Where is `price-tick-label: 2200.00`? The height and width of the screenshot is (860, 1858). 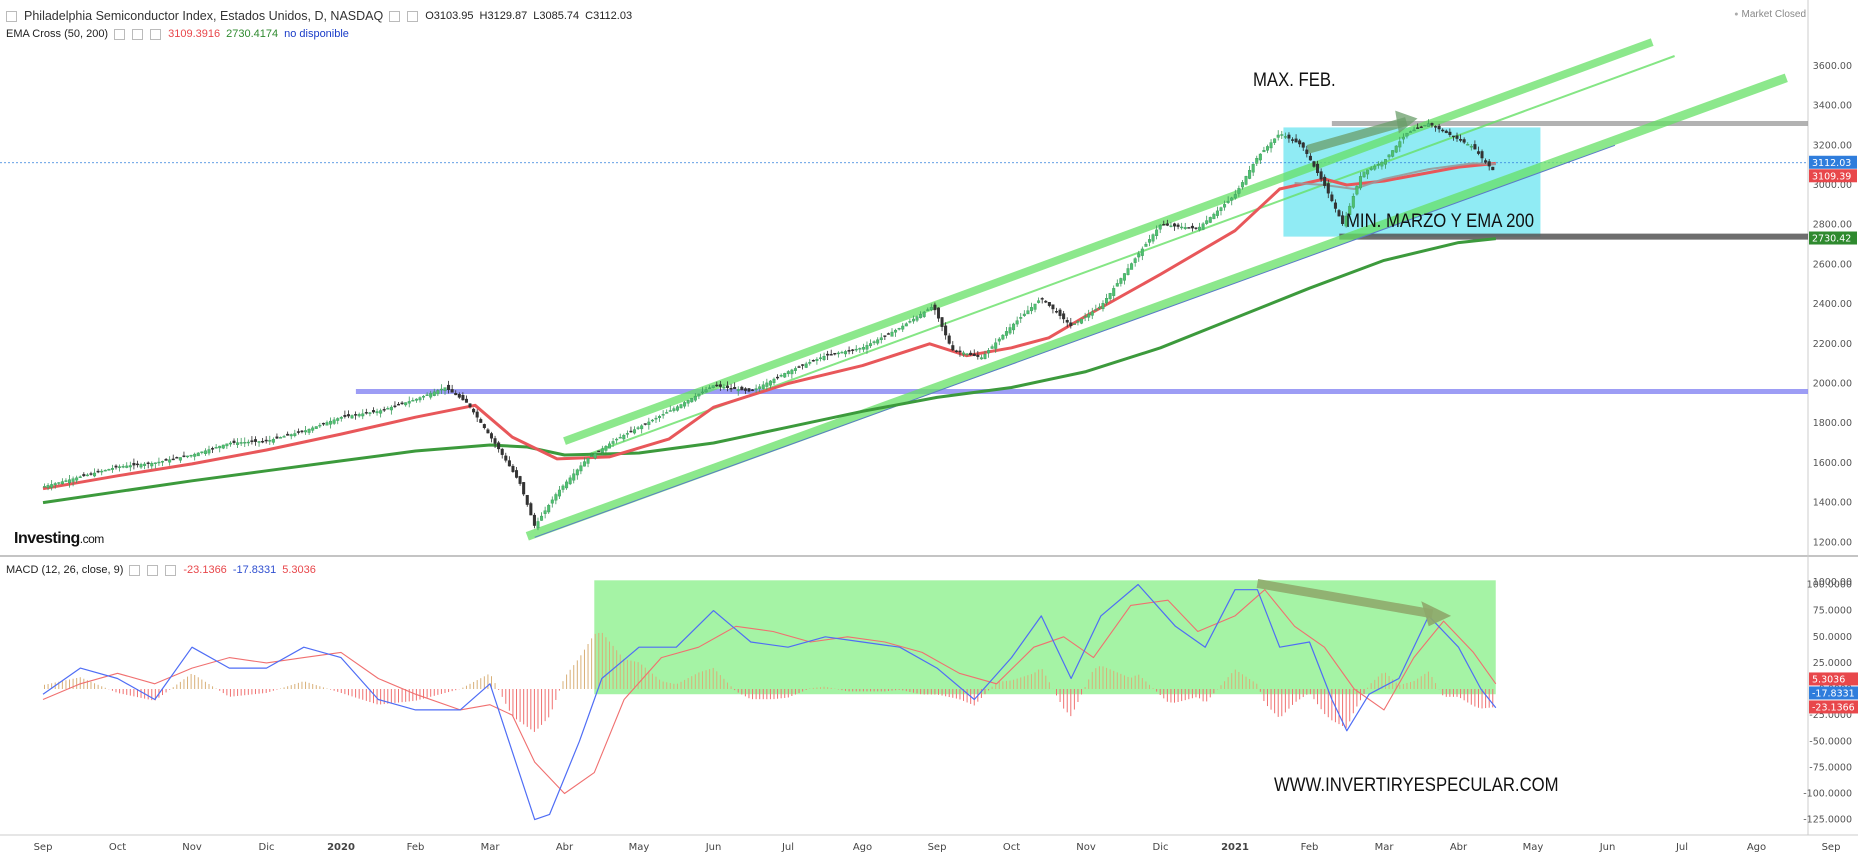 price-tick-label: 2200.00 is located at coordinates (1832, 344).